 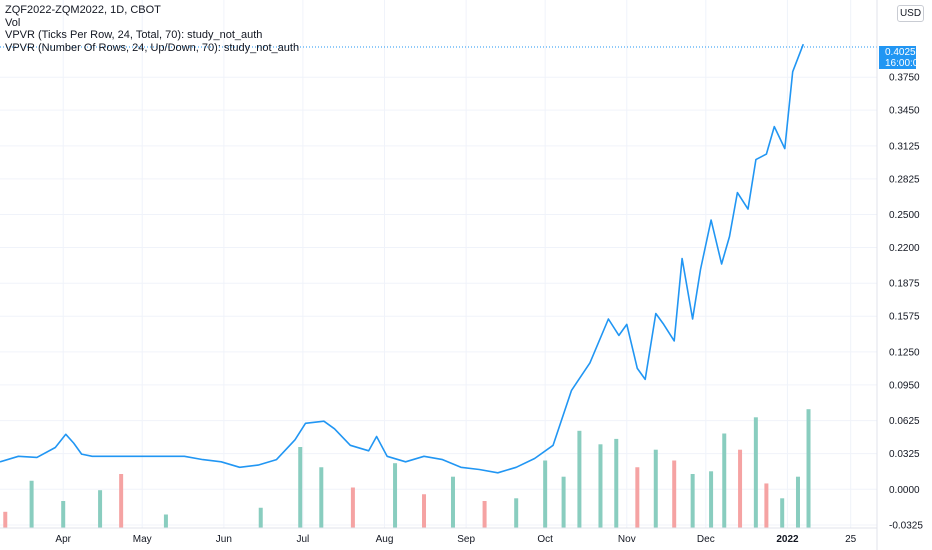 I want to click on time-axis-tick-label: 25, so click(x=851, y=539).